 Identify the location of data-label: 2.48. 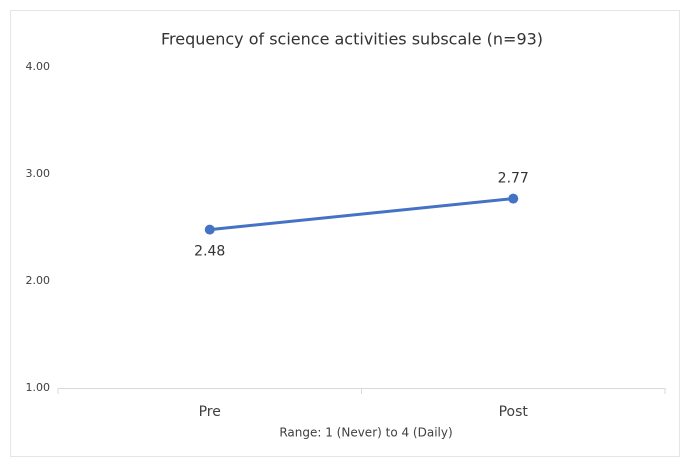
(209, 252).